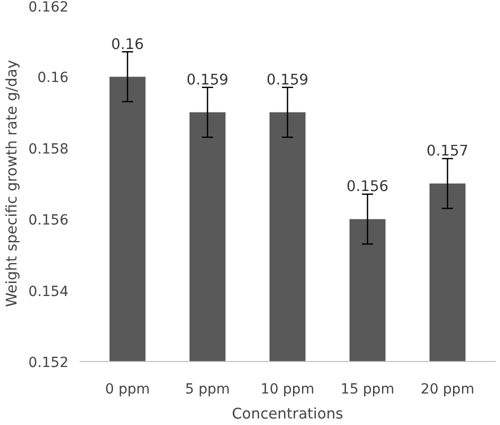  What do you see at coordinates (447, 390) in the screenshot?
I see `x-tick-label: 20 ppm` at bounding box center [447, 390].